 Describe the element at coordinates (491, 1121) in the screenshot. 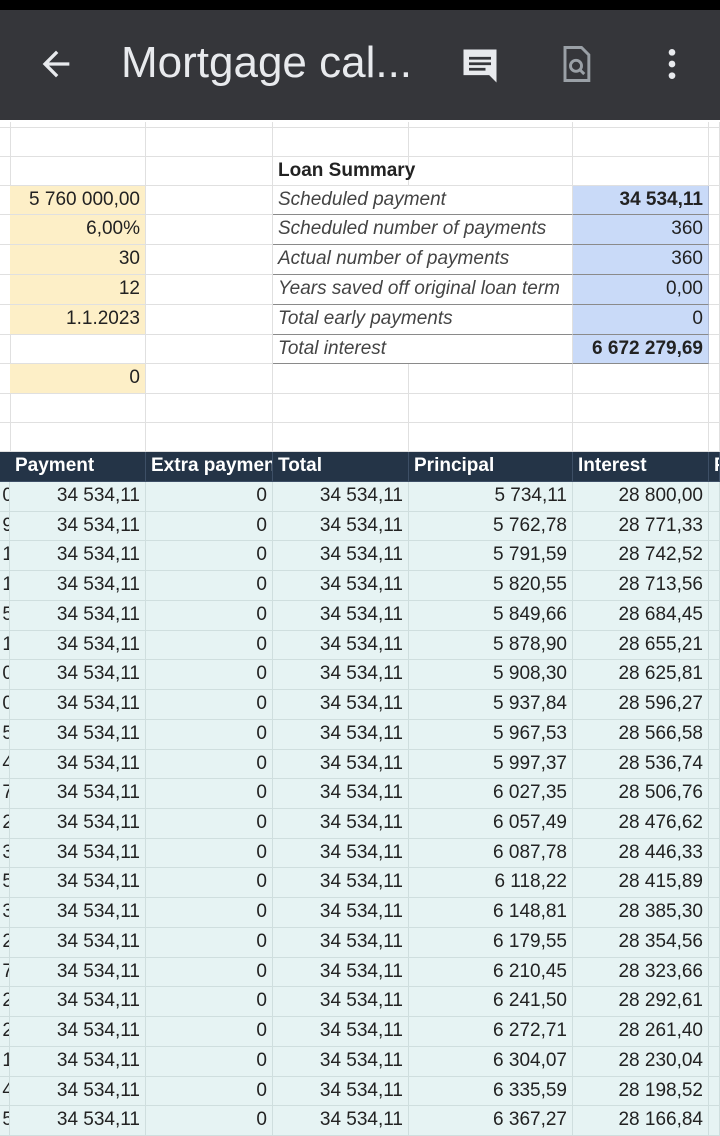

I see `schedule-cell: 6 367,27` at that location.